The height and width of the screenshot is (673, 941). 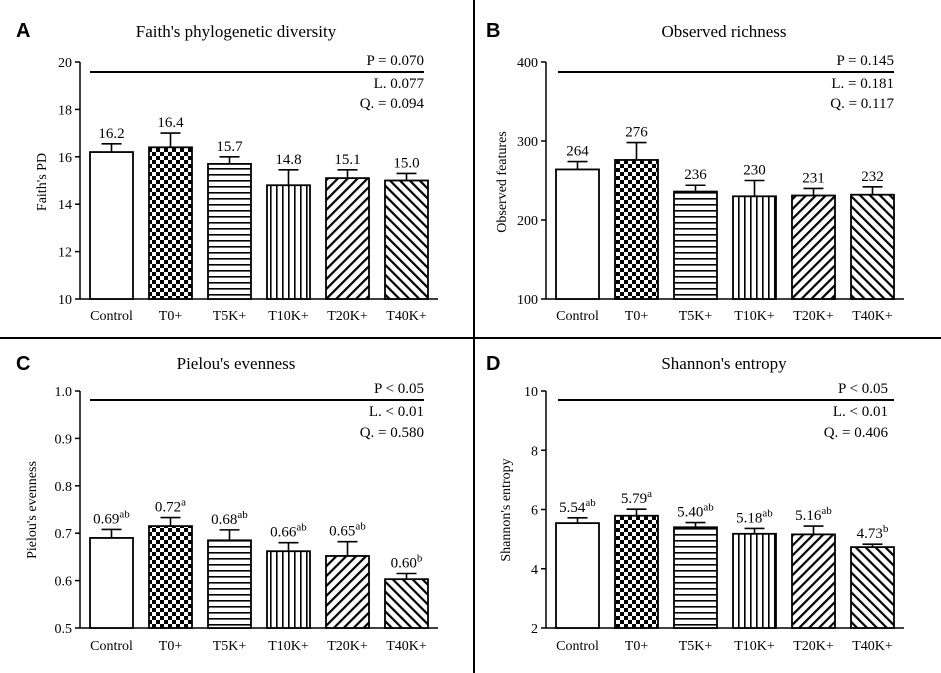 What do you see at coordinates (65, 205) in the screenshot?
I see `y-tick-label: 14` at bounding box center [65, 205].